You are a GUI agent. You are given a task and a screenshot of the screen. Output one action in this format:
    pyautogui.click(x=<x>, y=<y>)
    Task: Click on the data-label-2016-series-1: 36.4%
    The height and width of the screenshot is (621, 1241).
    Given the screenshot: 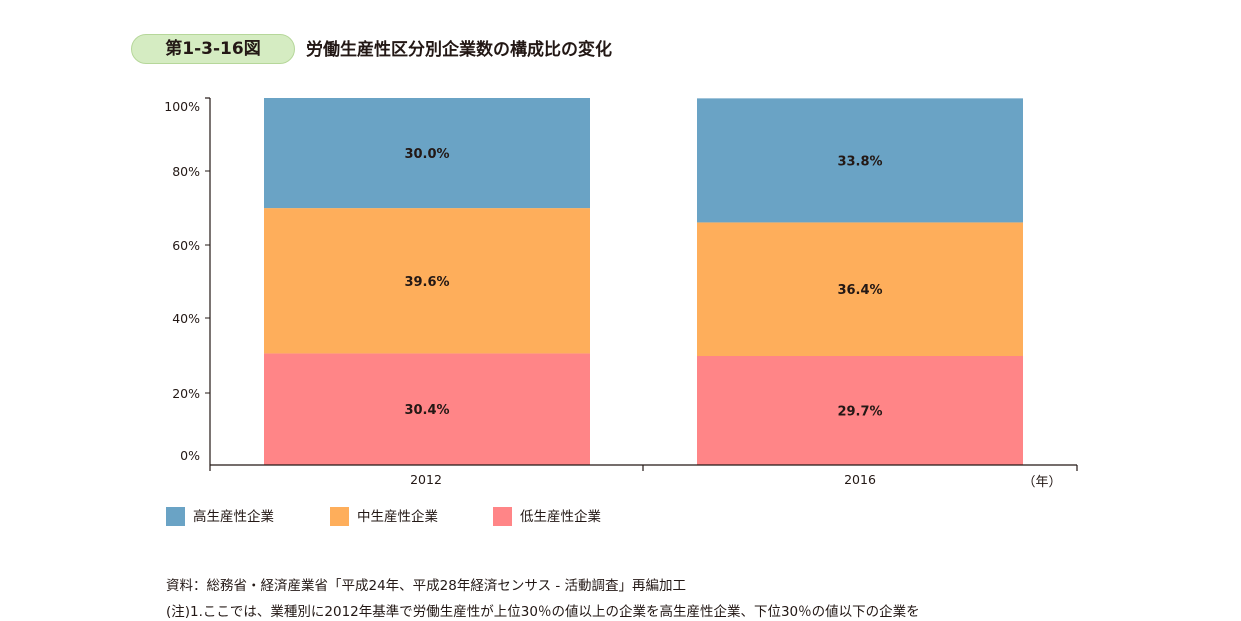 What is the action you would take?
    pyautogui.click(x=859, y=290)
    